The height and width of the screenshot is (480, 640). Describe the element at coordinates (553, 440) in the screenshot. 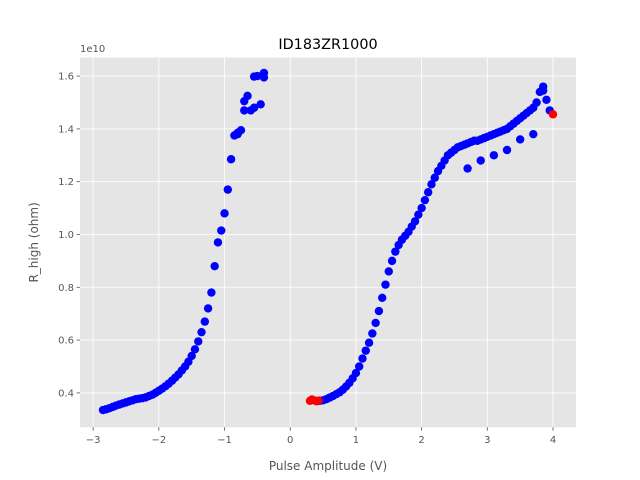

I see `x-tick-label: 4` at that location.